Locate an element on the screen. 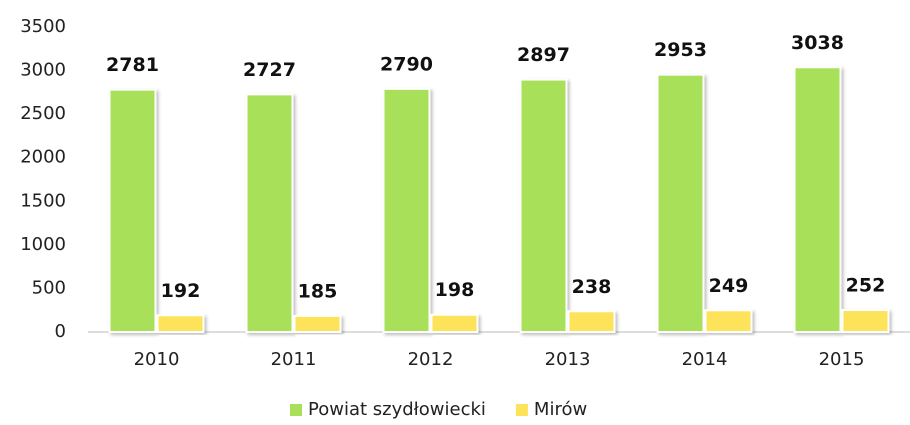 The width and height of the screenshot is (910, 425). x-tick-label: 2015 is located at coordinates (842, 359).